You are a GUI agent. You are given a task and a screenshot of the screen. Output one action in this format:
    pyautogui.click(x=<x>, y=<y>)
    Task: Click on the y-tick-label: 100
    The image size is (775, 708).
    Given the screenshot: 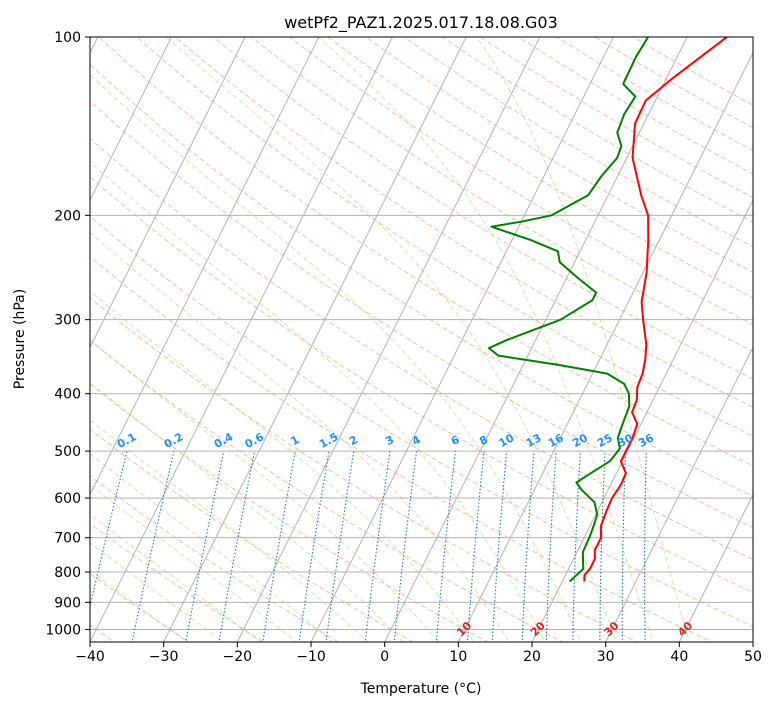 What is the action you would take?
    pyautogui.click(x=67, y=38)
    